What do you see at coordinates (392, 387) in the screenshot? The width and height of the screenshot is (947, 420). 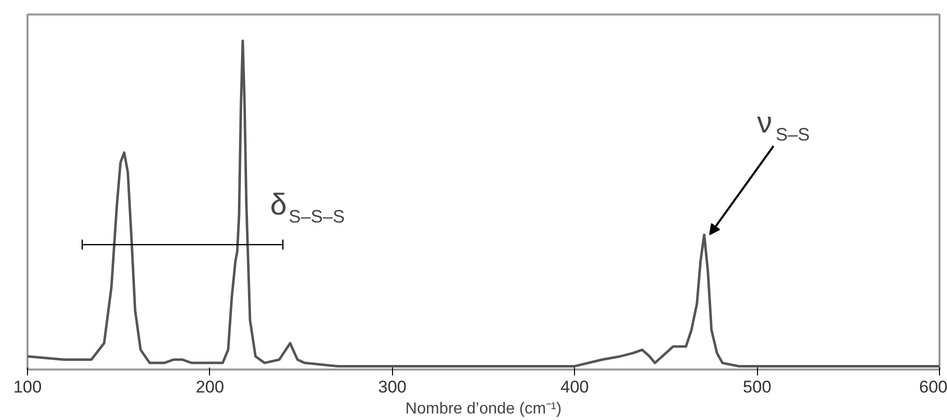 I see `x-tick-label: 300` at bounding box center [392, 387].